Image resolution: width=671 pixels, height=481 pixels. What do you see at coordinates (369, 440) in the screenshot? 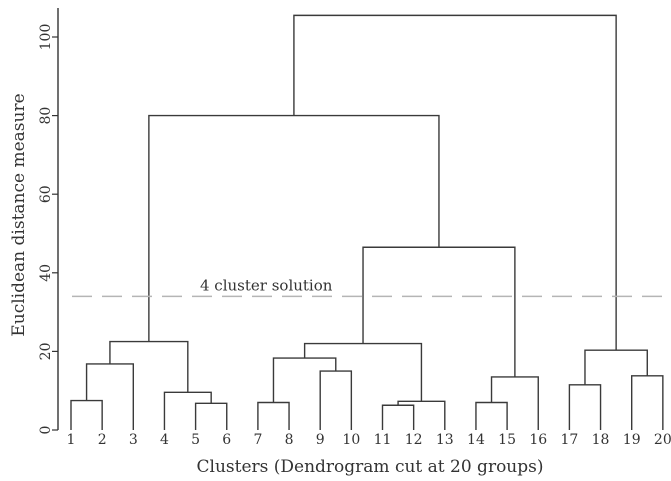
I see `x-tick-labels: 1 2 3 4 5 6 7 8 9 10 11 12 13 14 15 16 17 18 19 20` at bounding box center [369, 440].